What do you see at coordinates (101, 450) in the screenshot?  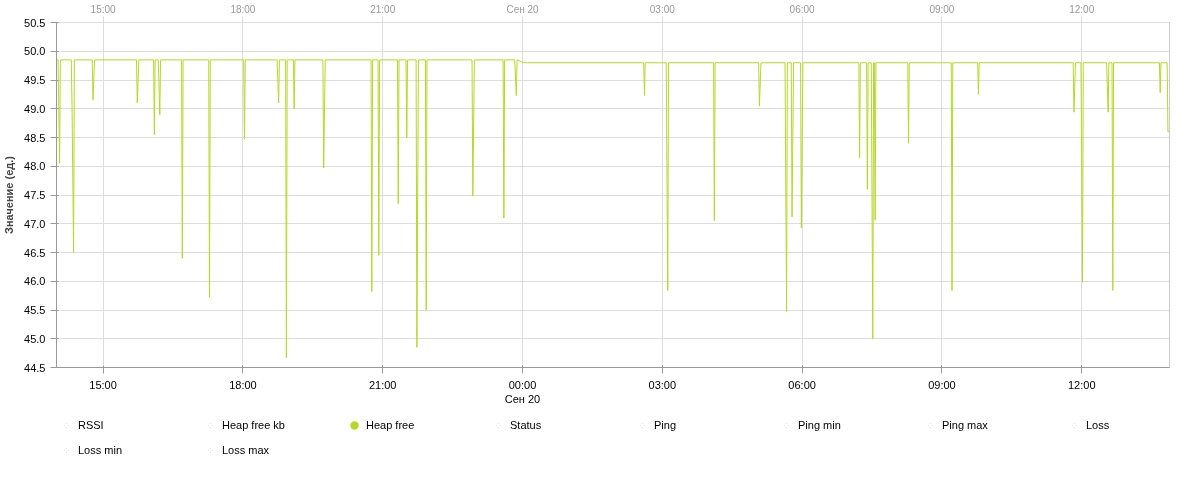 I see `legend-label: Loss min` at bounding box center [101, 450].